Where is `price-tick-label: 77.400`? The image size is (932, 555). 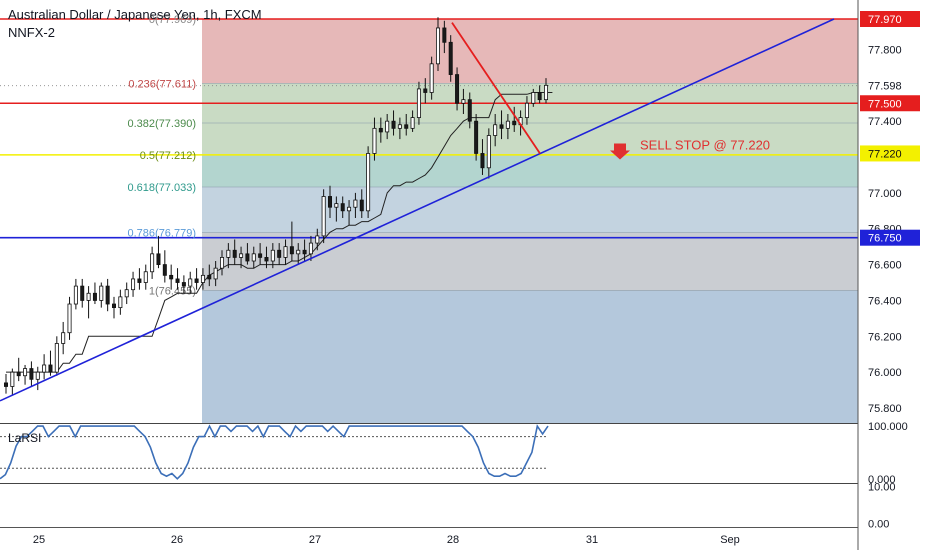 price-tick-label: 77.400 is located at coordinates (885, 122).